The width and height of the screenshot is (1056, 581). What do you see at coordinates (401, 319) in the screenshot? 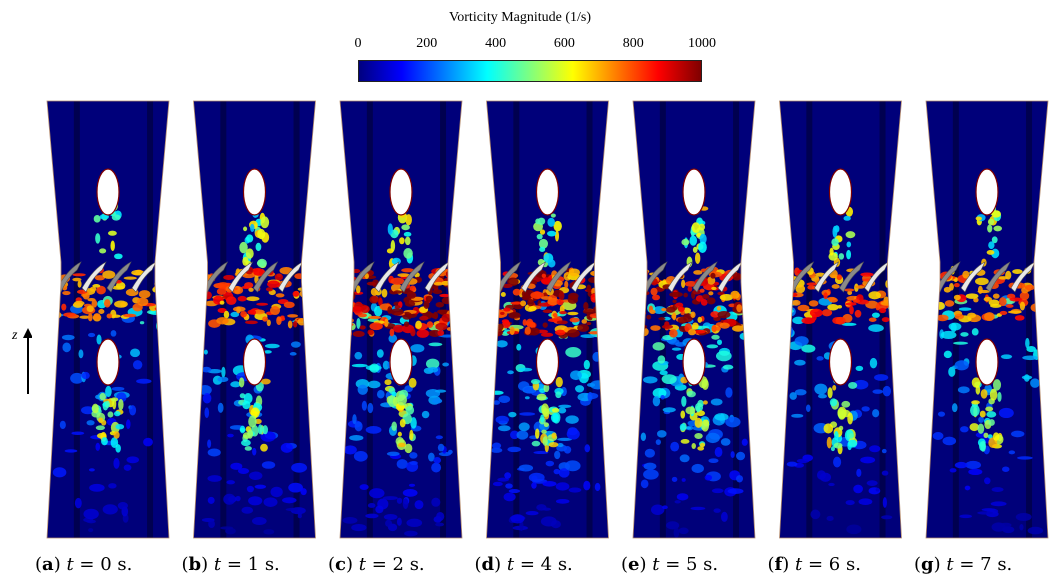
I see `panel-c` at bounding box center [401, 319].